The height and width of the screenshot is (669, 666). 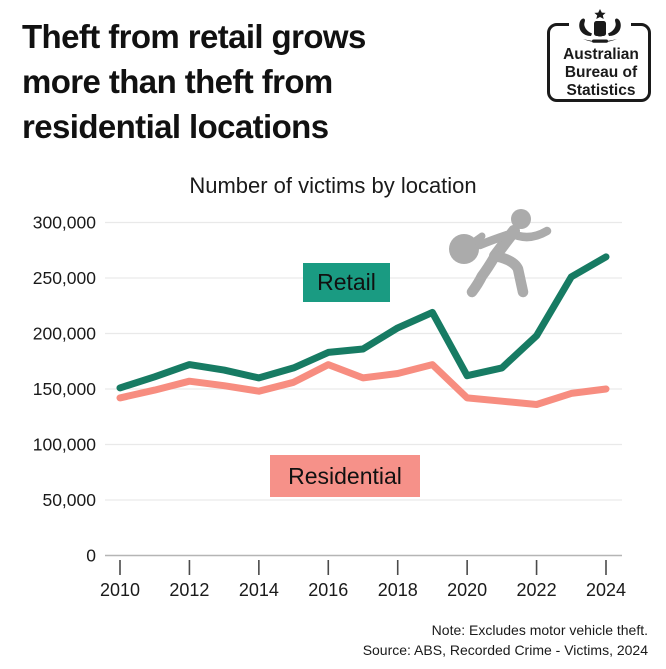 I want to click on x-tick-label: 2010, so click(x=120, y=590).